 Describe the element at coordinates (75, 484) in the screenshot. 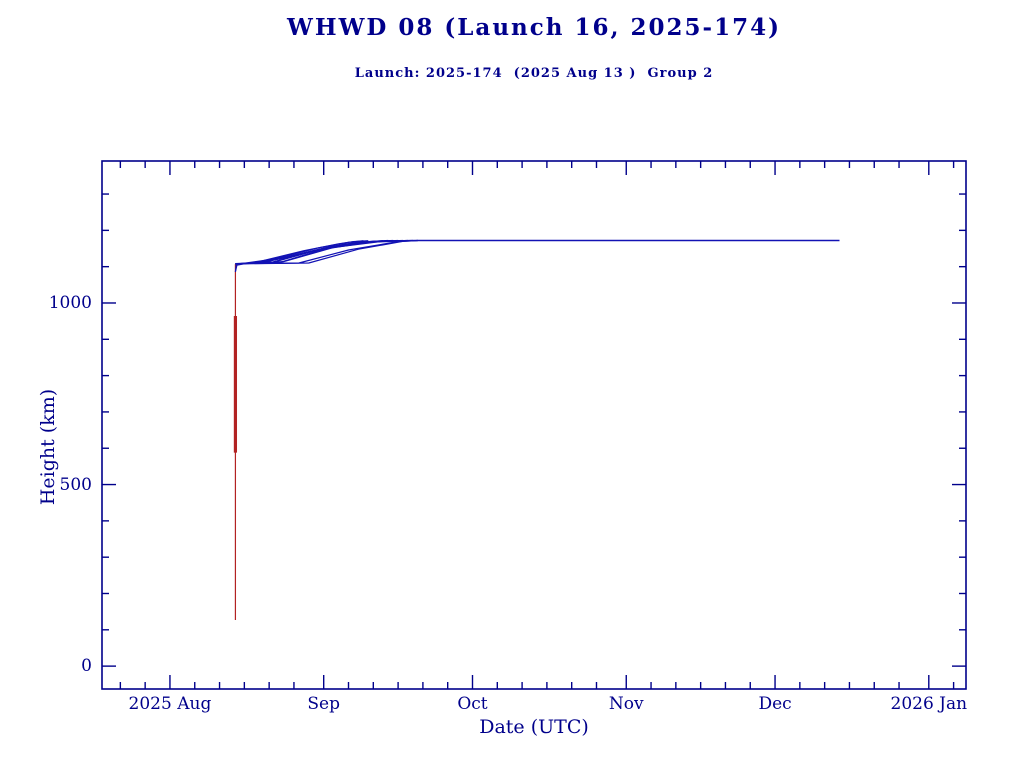

I see `y-tick-label: 500` at that location.